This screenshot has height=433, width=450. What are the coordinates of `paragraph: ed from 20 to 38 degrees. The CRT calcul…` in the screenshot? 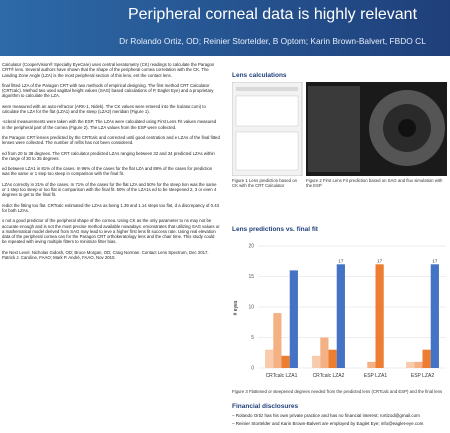 It's located at (108, 155).